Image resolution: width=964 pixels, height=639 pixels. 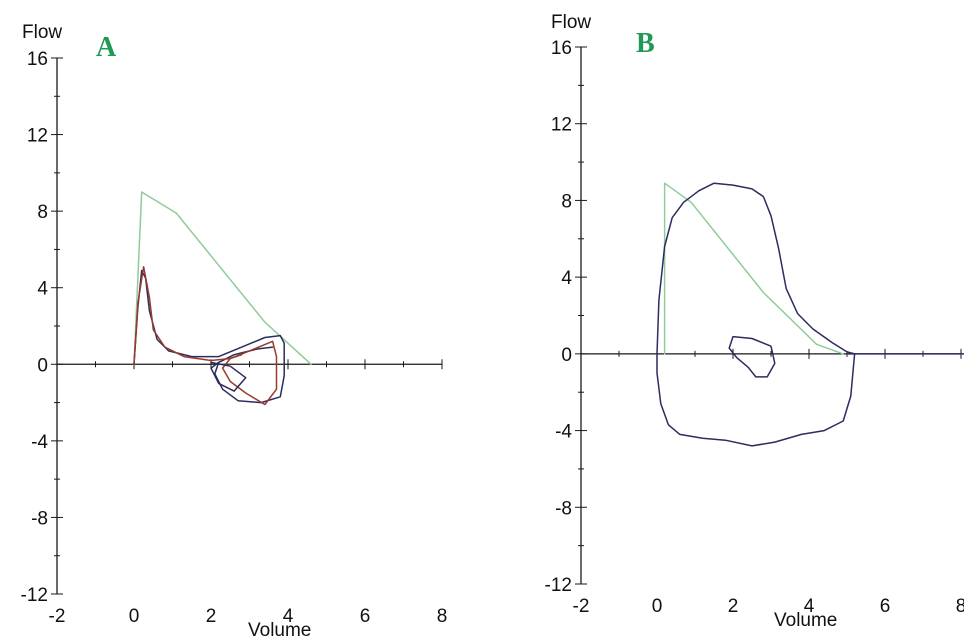 I want to click on panel-a-x-tick-label: 4, so click(x=288, y=616).